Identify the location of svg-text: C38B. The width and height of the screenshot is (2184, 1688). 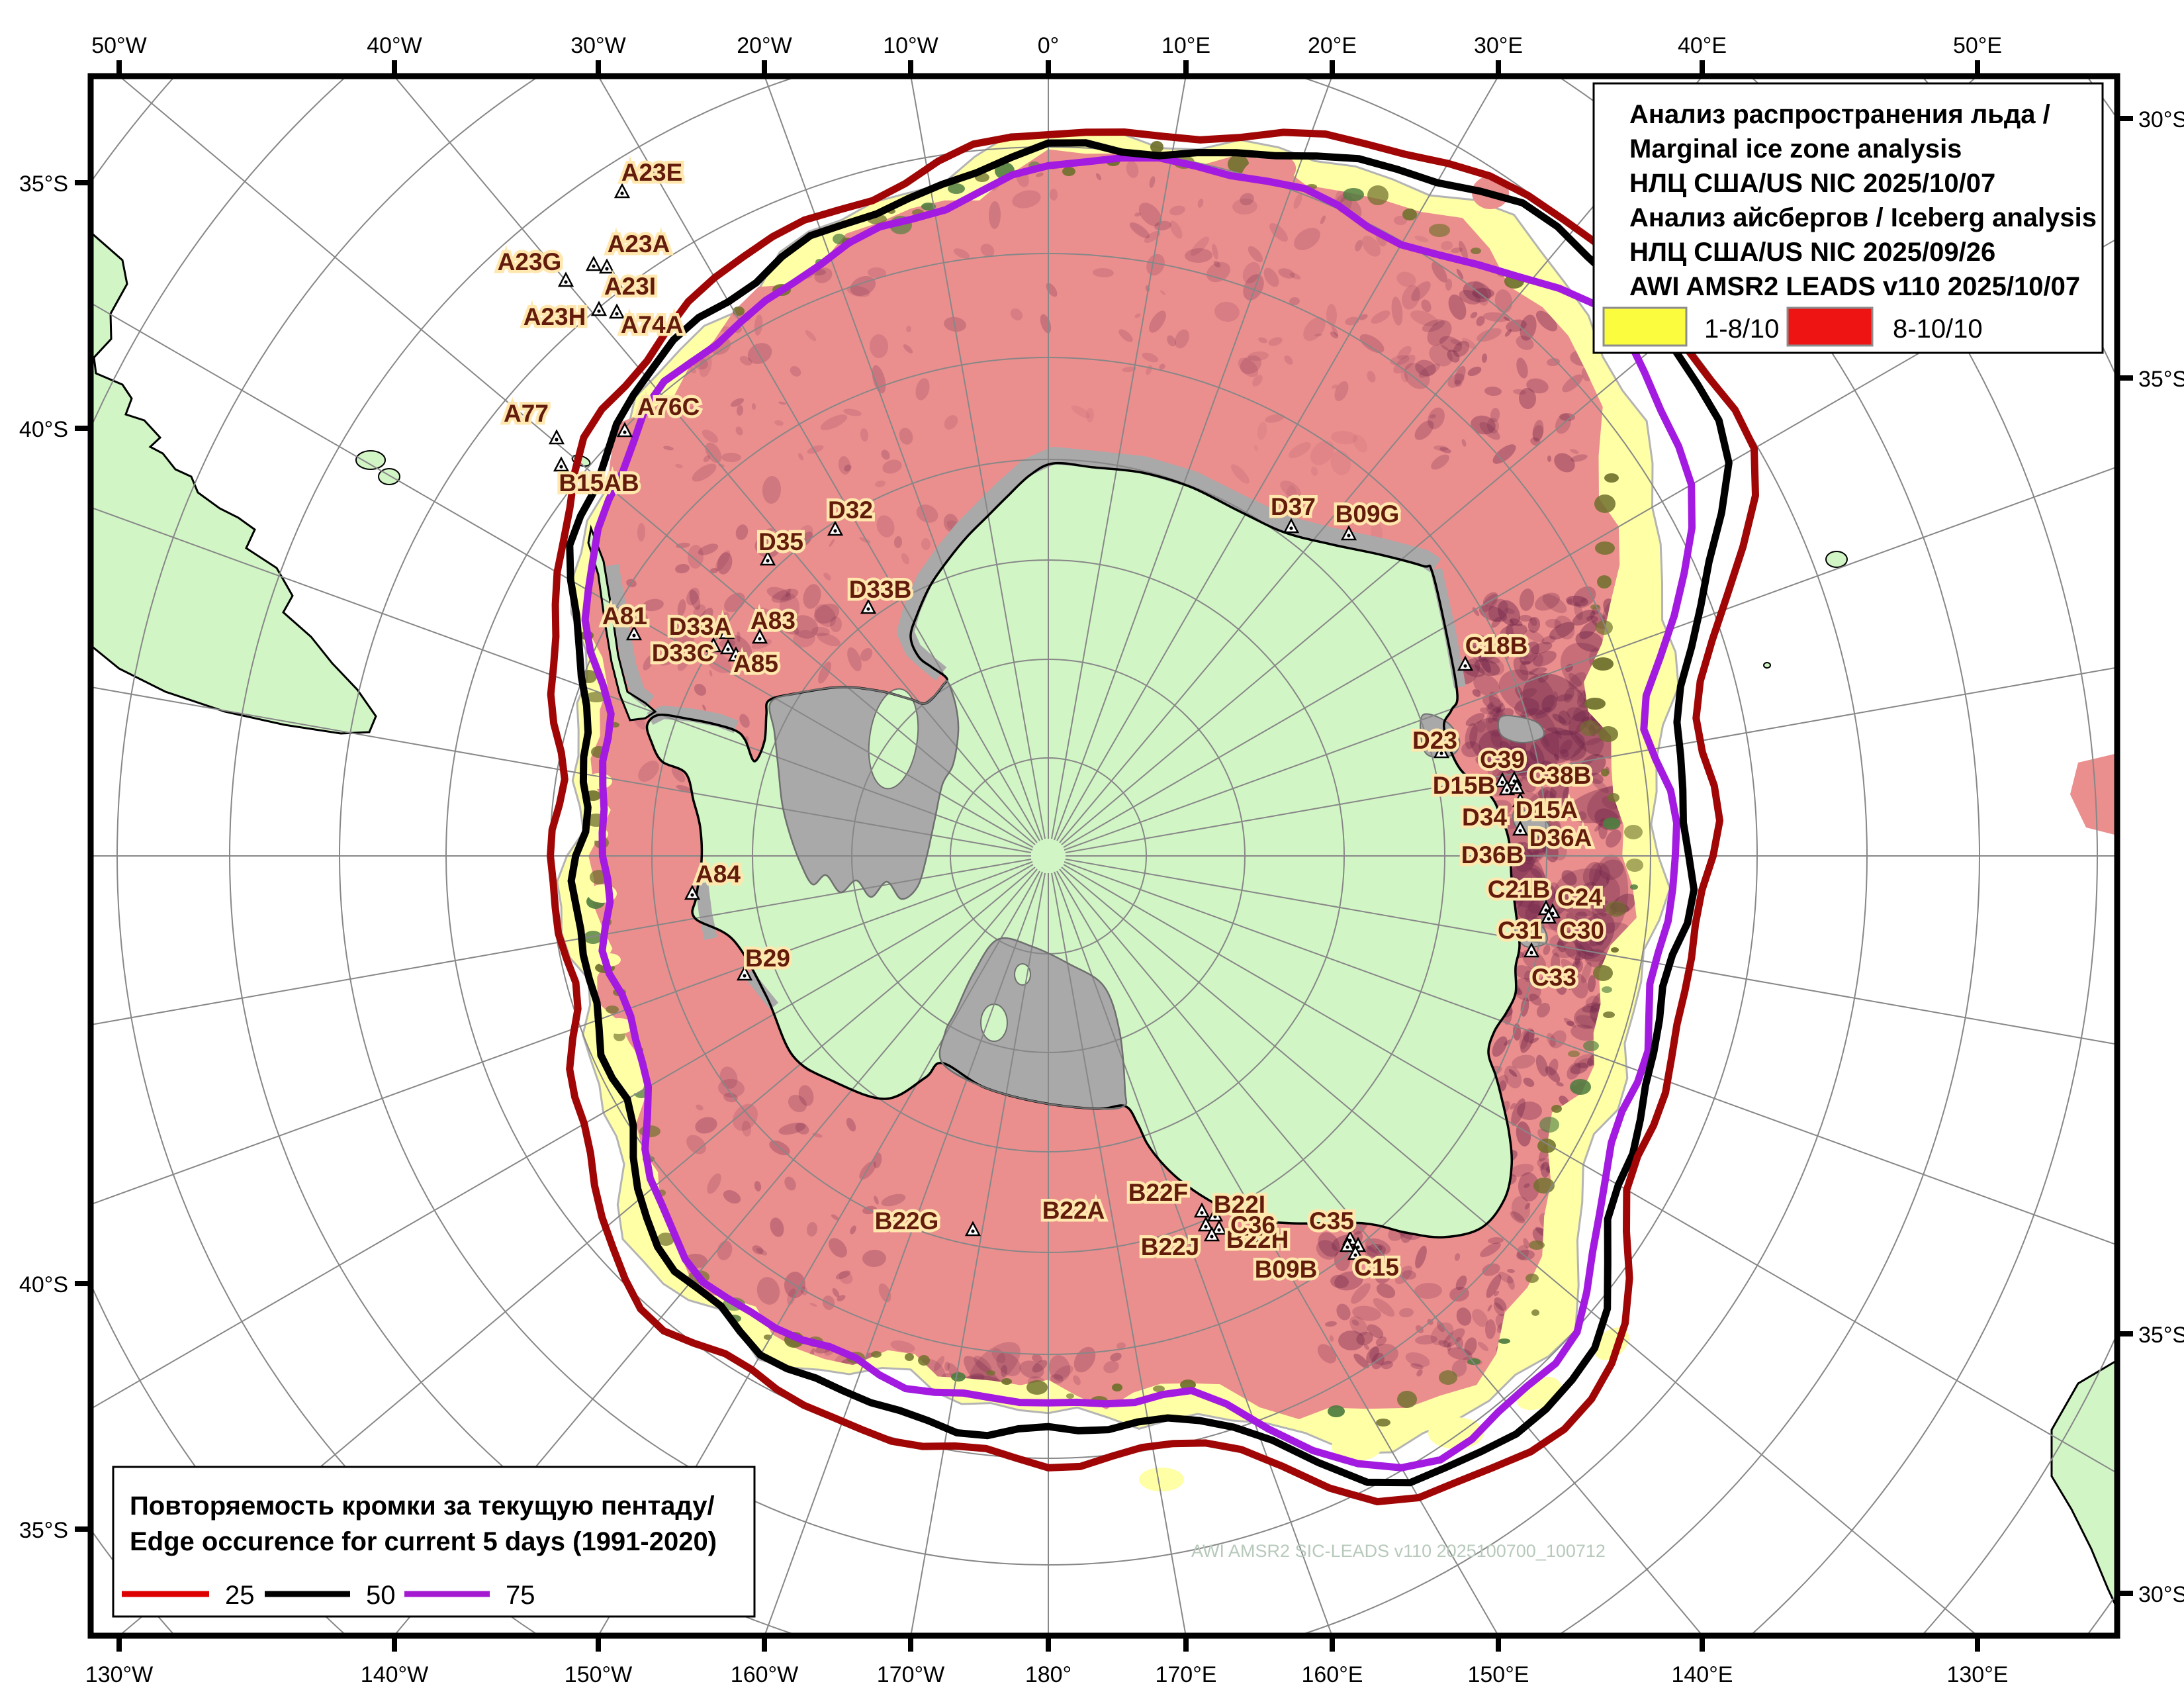
(1561, 775).